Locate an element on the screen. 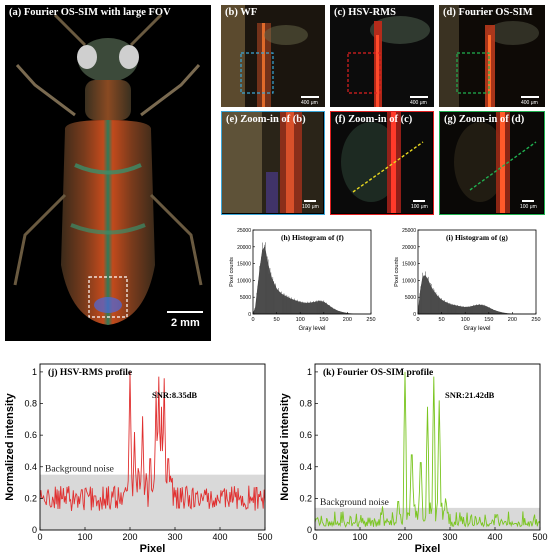  snr-annotation: SNR:21.42dB is located at coordinates (470, 395).